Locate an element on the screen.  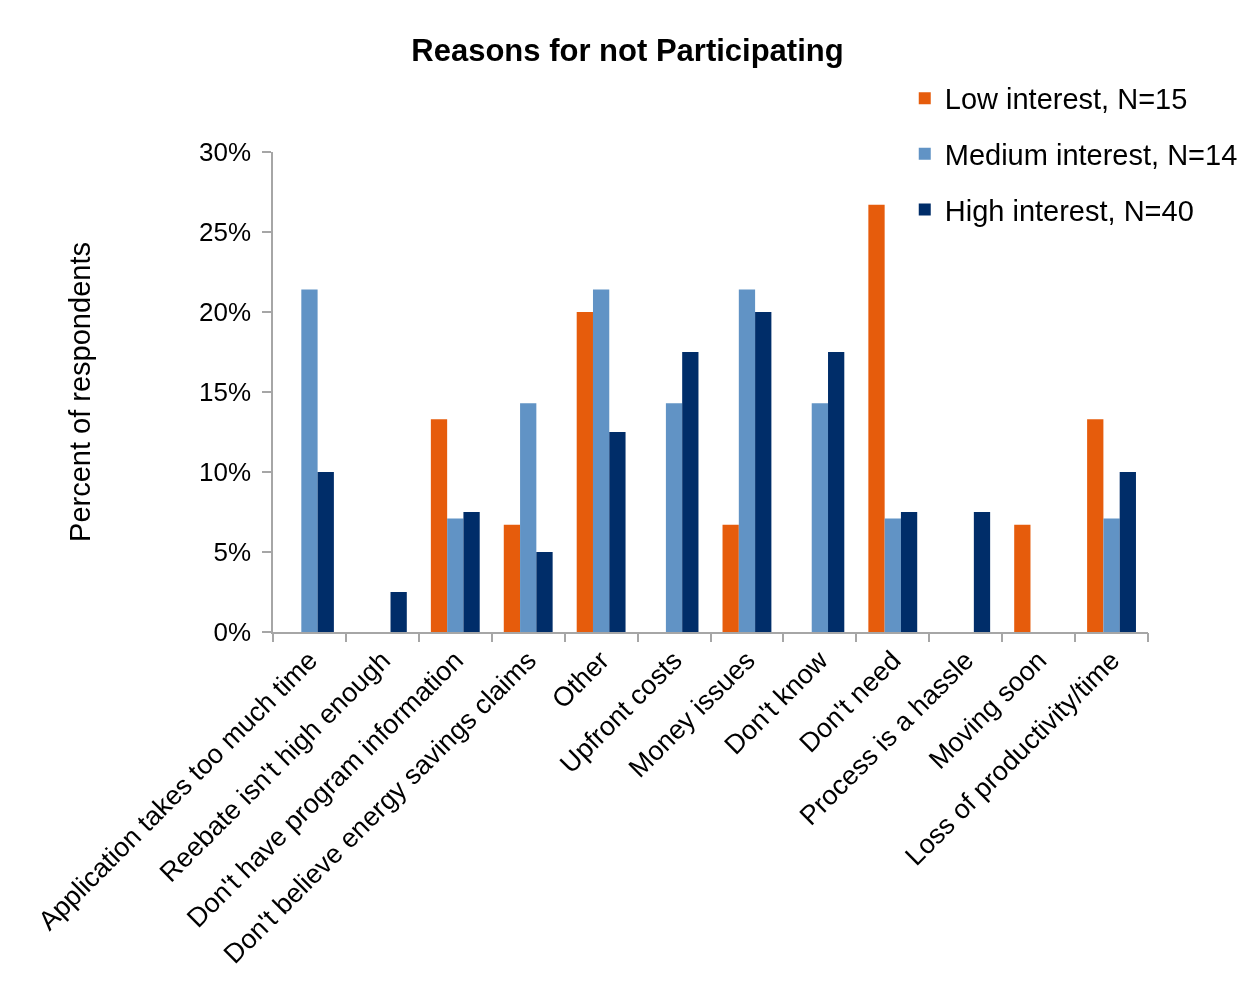
y-tick-label: 25% is located at coordinates (225, 232).